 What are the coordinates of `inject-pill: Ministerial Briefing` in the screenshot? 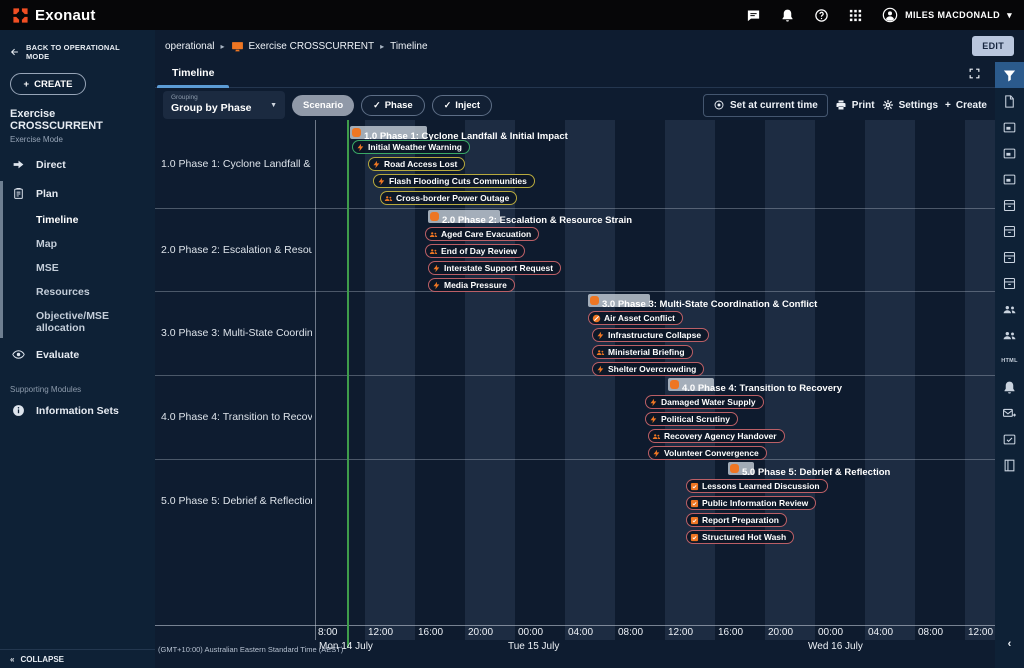 It's located at (642, 352).